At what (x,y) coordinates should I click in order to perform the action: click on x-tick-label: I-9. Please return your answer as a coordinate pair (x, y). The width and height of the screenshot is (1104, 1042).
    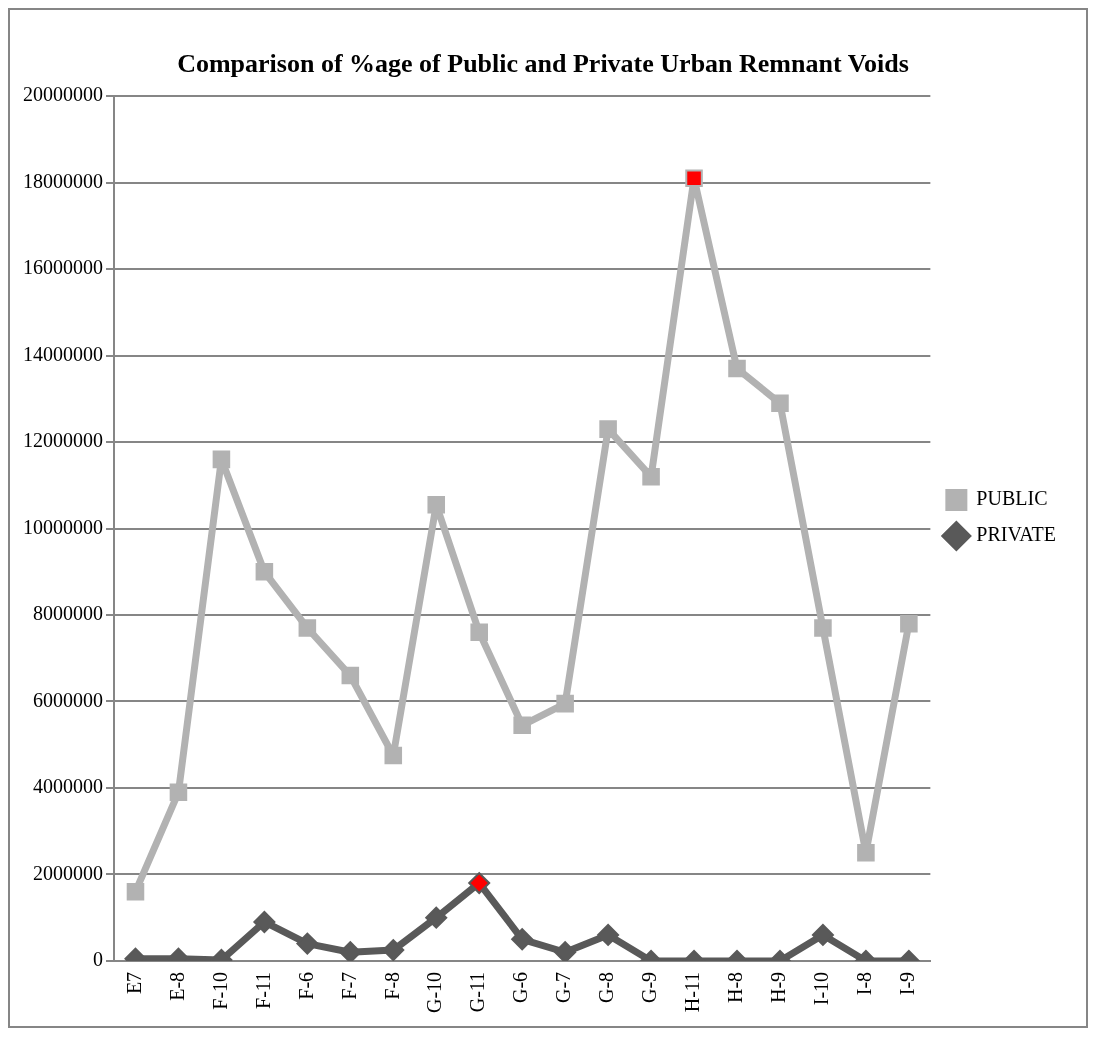
    Looking at the image, I should click on (907, 983).